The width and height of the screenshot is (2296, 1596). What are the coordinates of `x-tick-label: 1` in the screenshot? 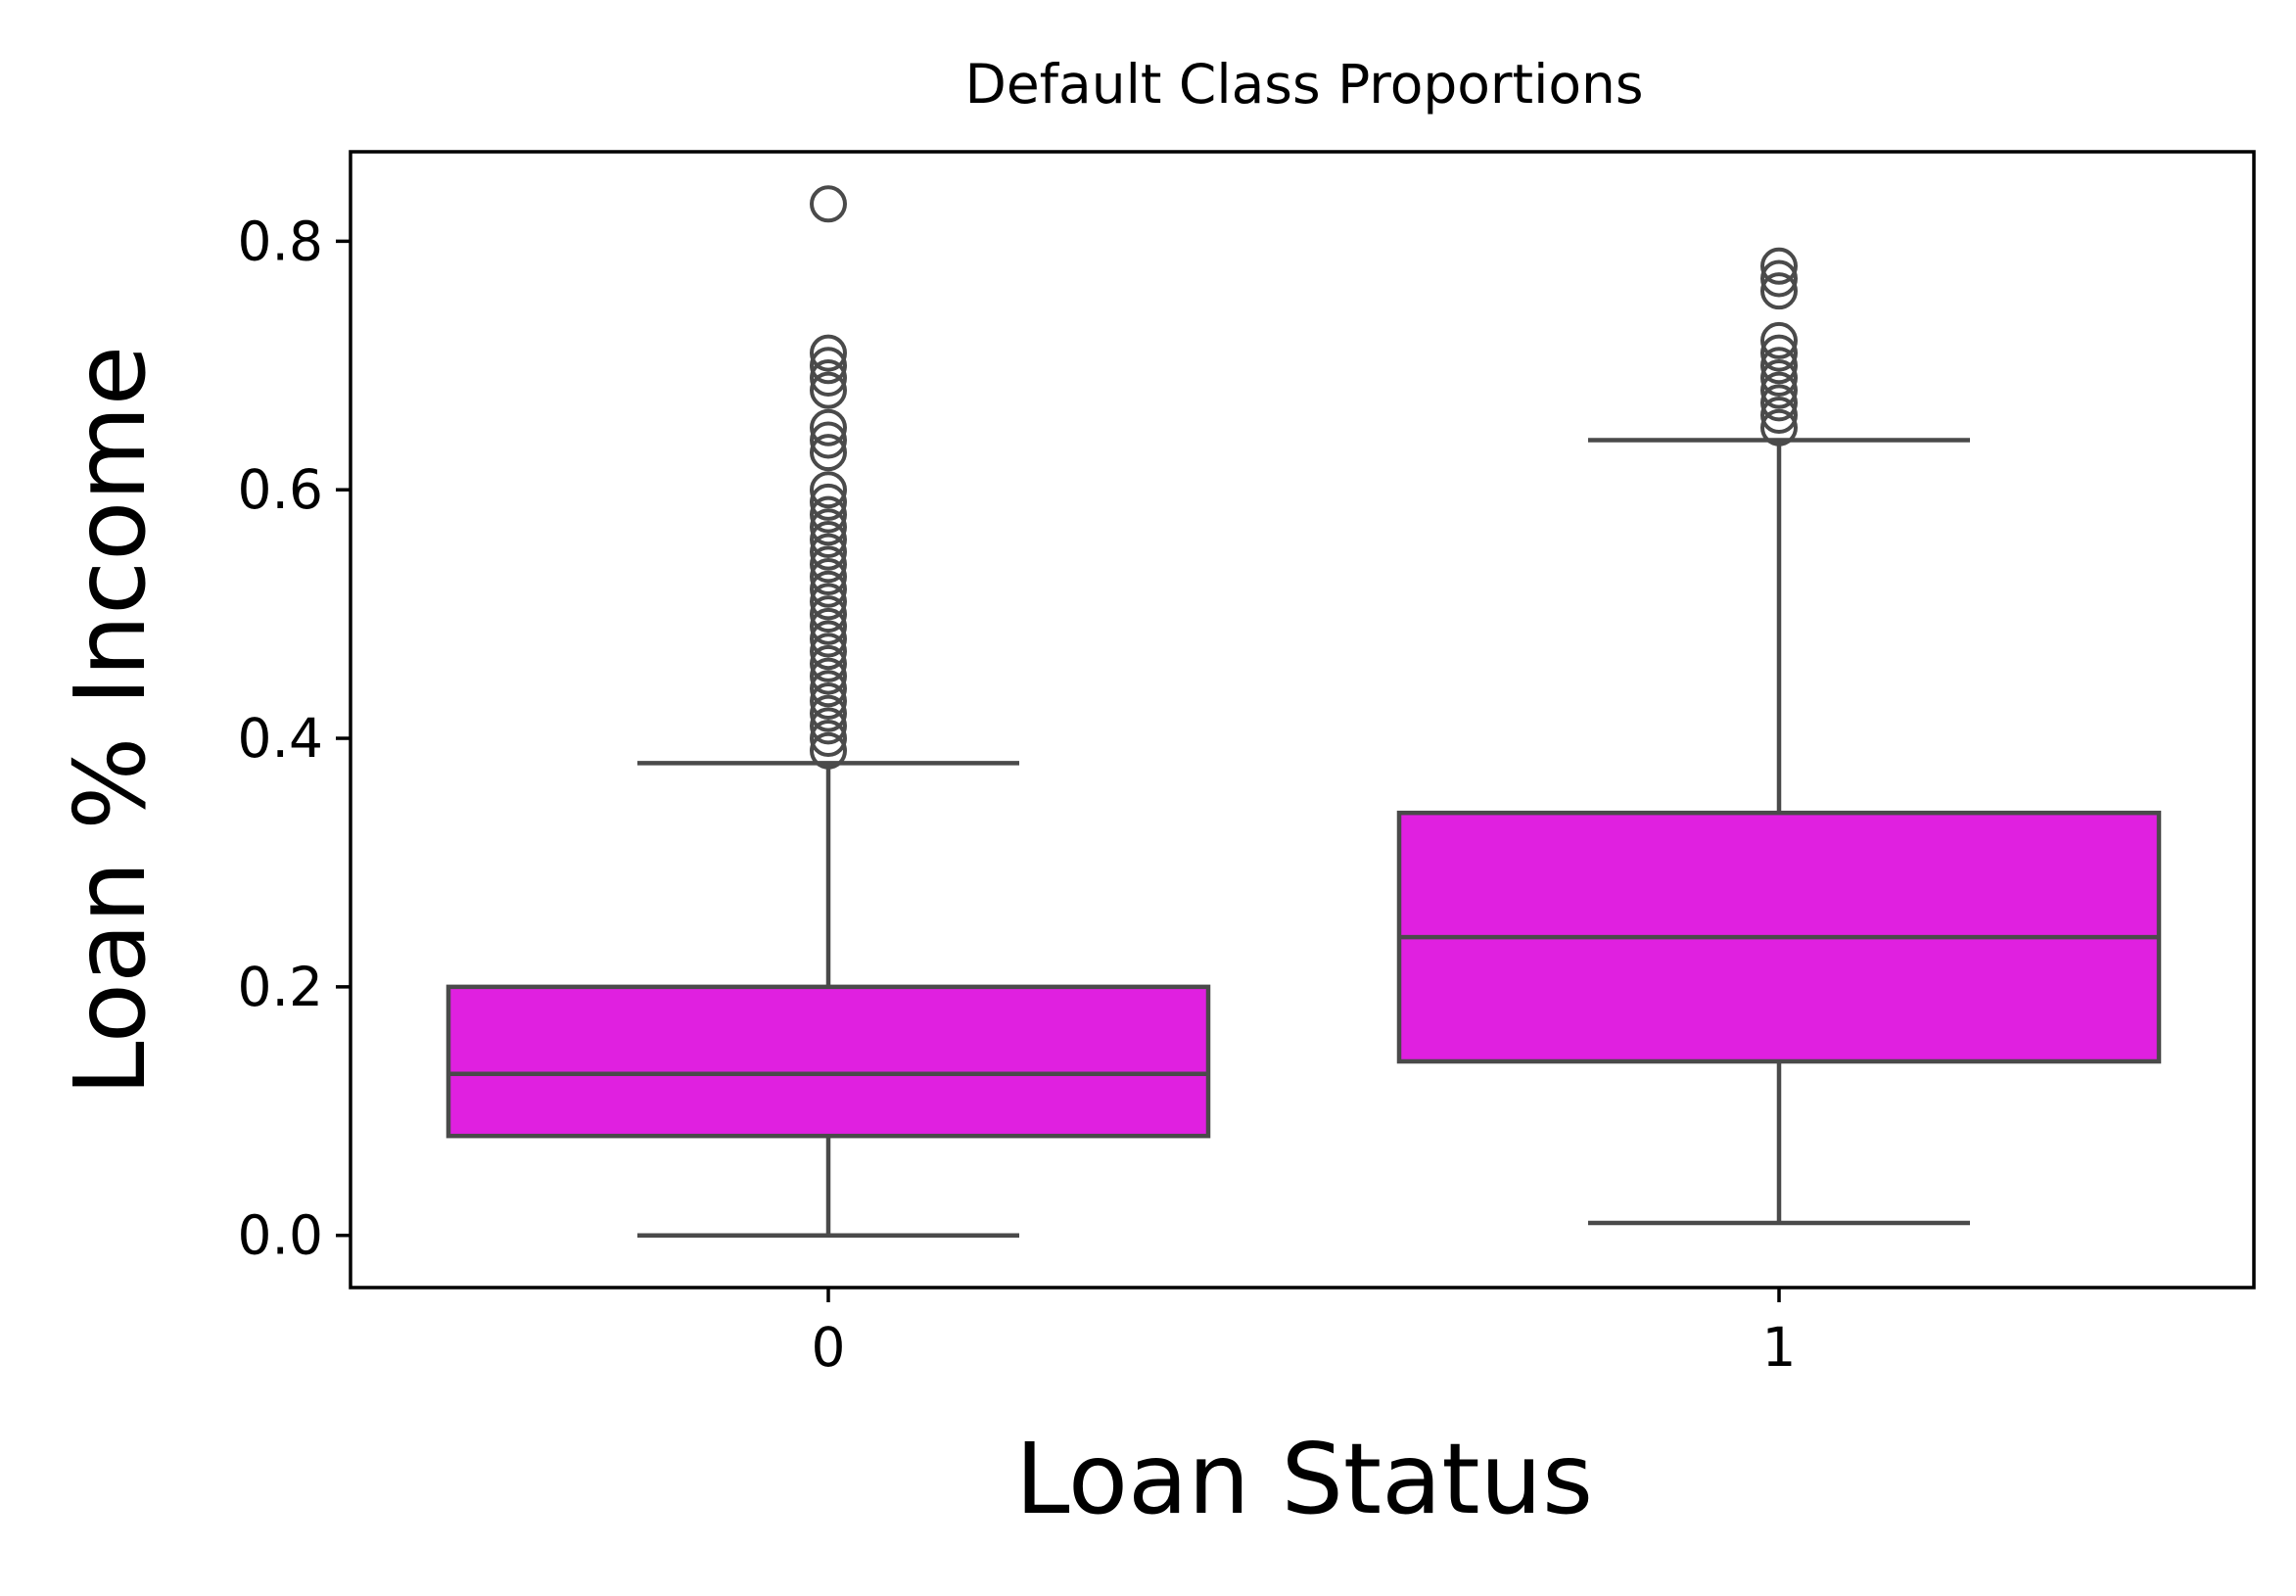 It's located at (1779, 1347).